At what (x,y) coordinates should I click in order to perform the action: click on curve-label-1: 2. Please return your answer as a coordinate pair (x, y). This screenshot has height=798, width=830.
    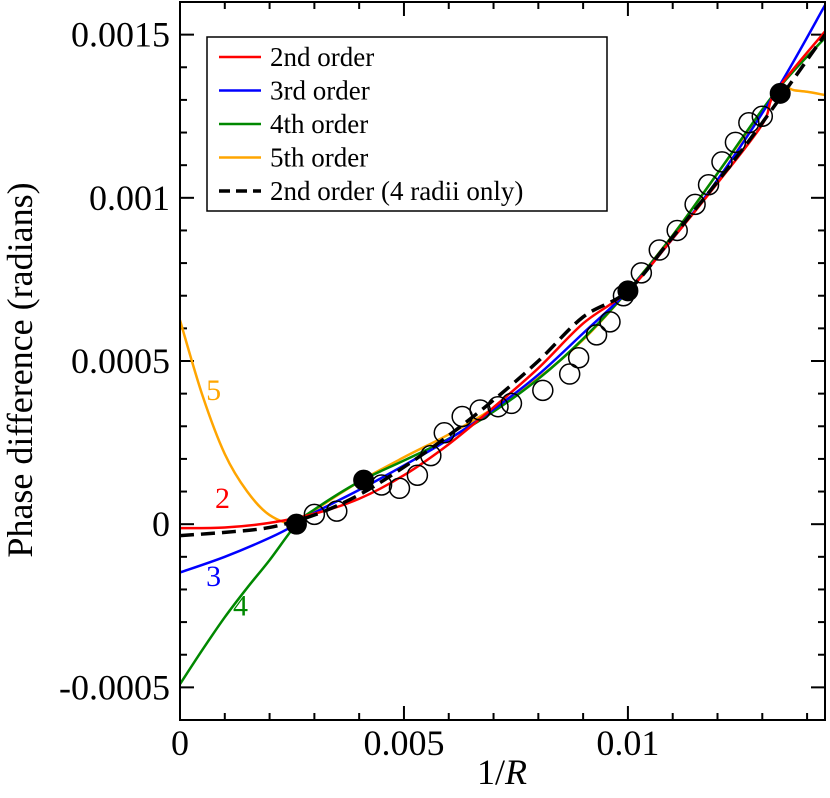
    Looking at the image, I should click on (222, 498).